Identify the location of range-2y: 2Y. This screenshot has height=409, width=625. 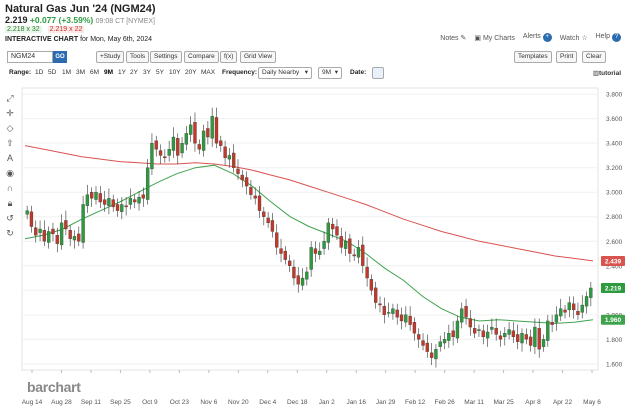
(134, 72).